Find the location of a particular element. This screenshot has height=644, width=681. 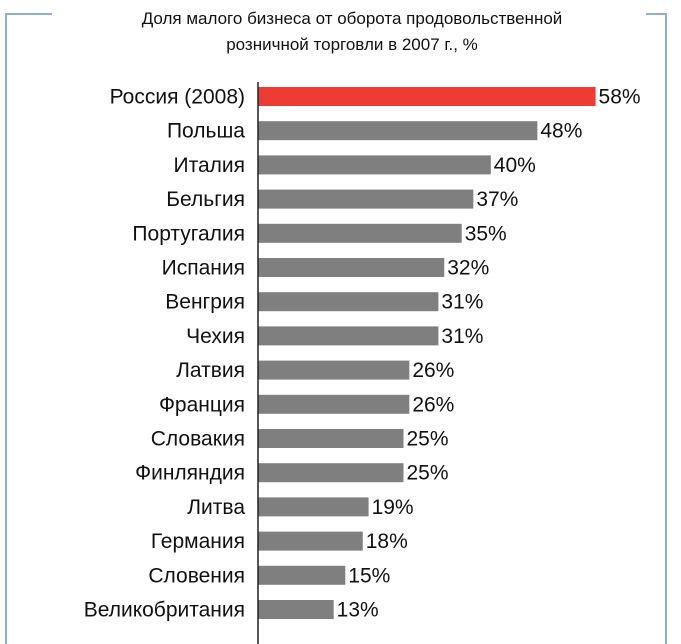

value-label: 18% is located at coordinates (387, 541).